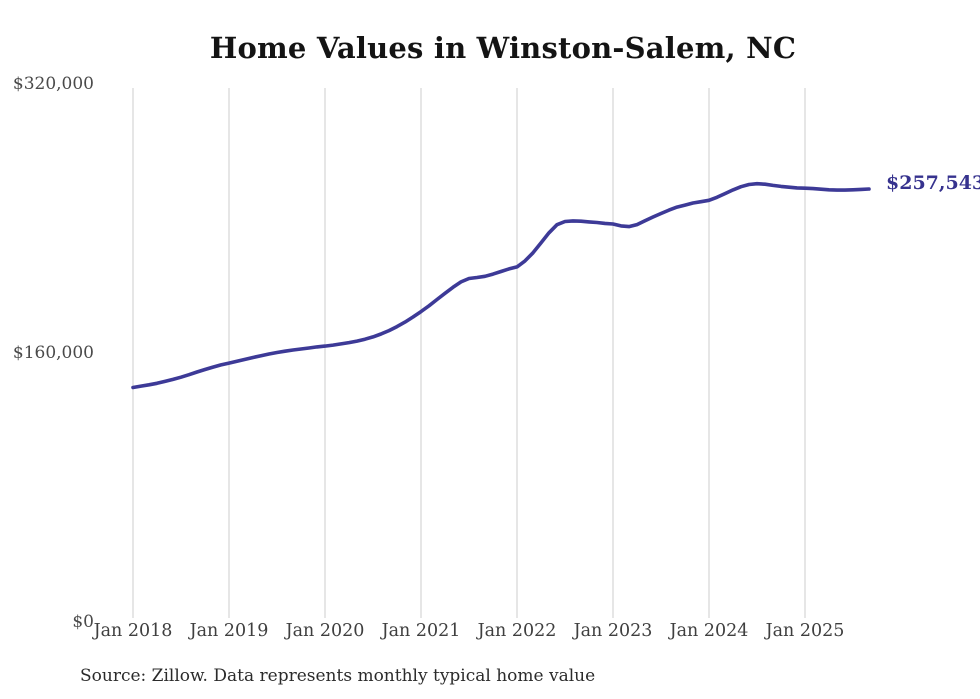 This screenshot has width=980, height=699. I want to click on y-tick-label: $320,000, so click(53, 84).